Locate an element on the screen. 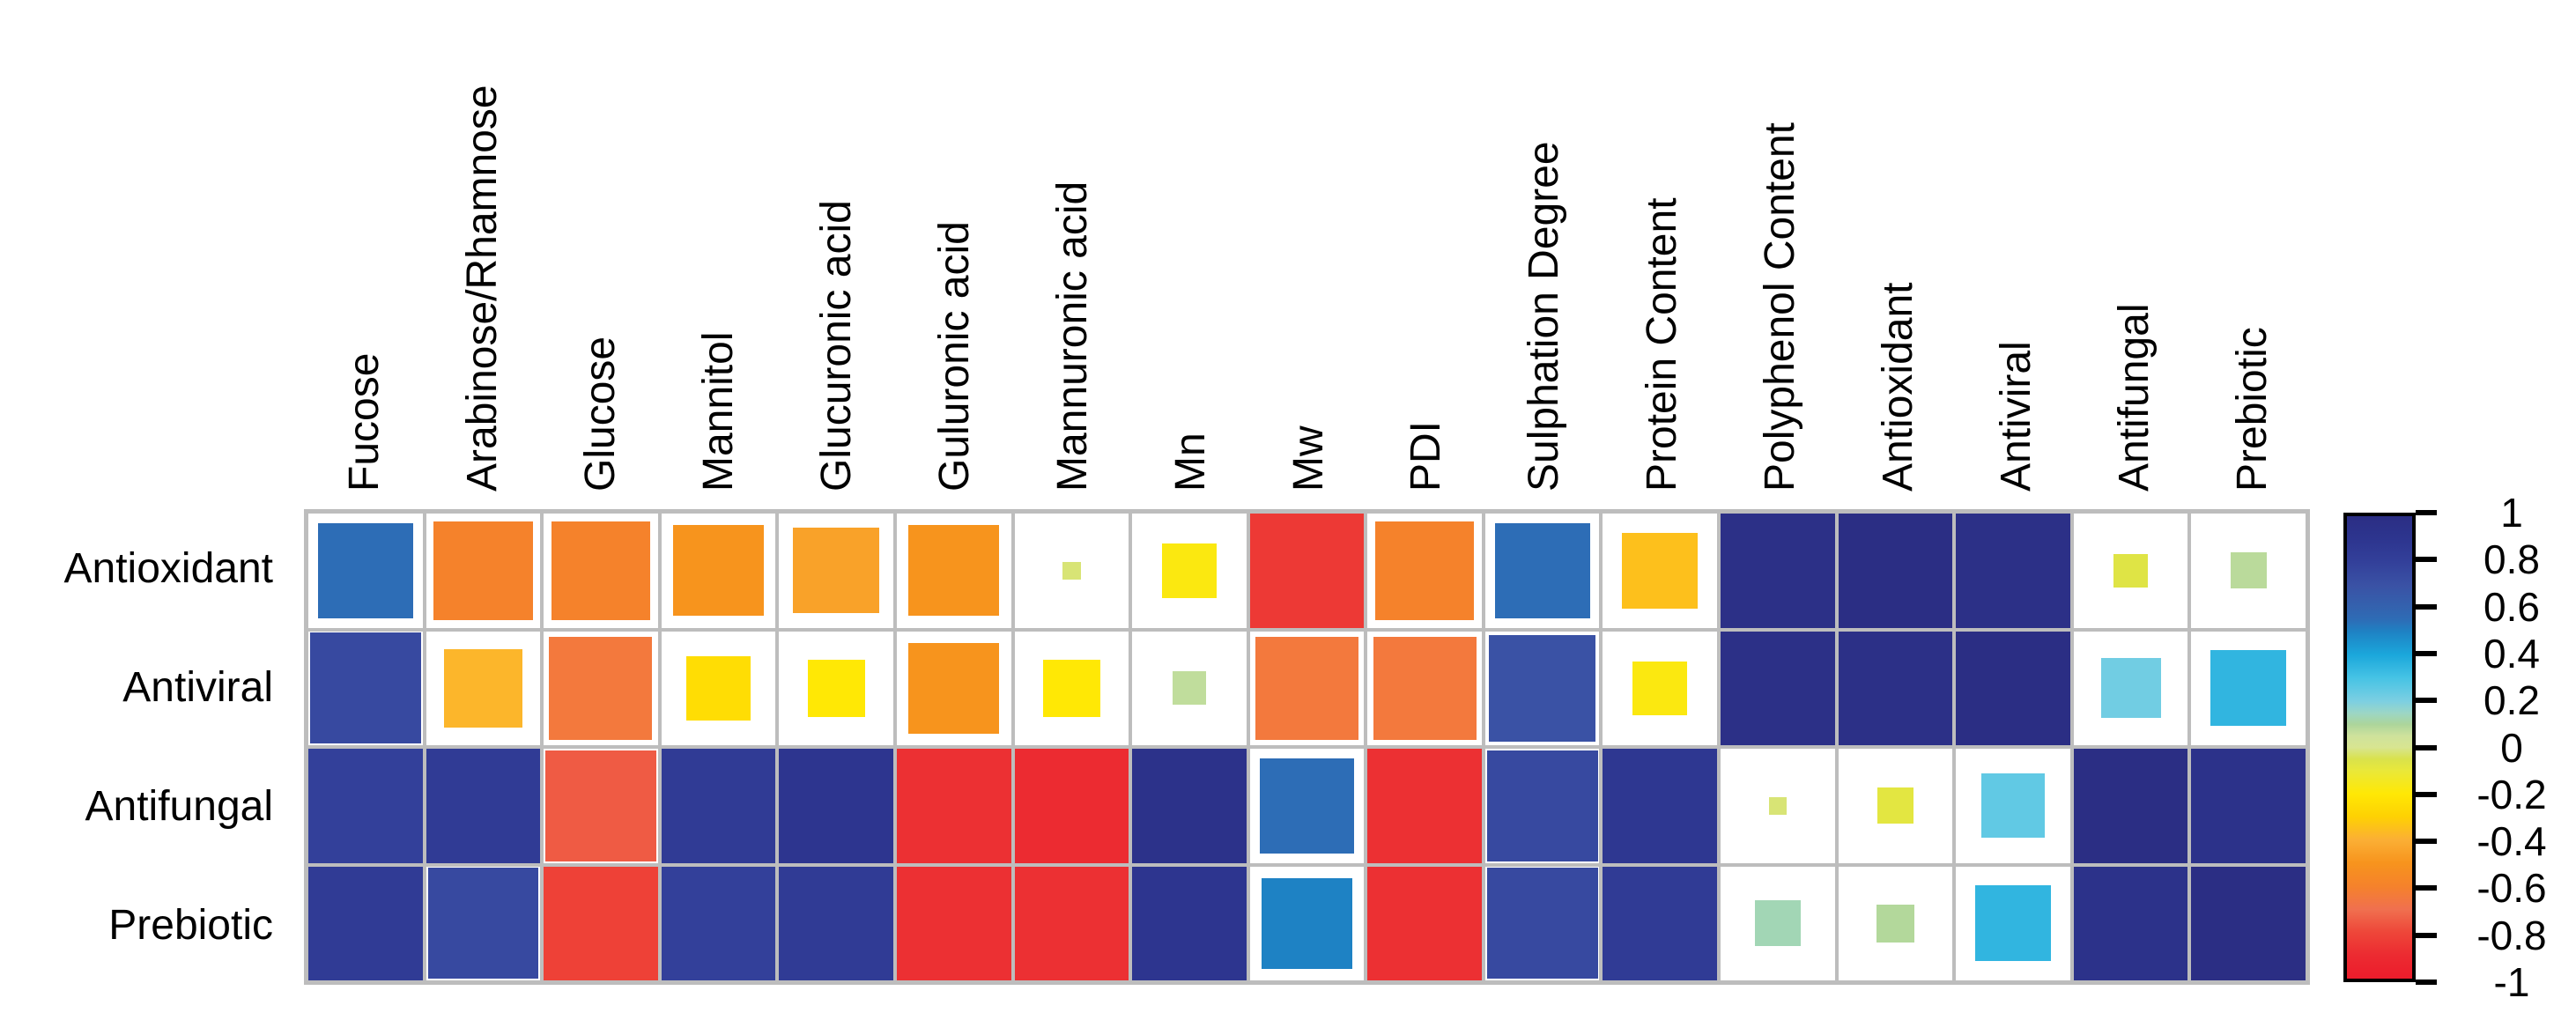  colorbar-tick-label: -0.8 is located at coordinates (2512, 935).